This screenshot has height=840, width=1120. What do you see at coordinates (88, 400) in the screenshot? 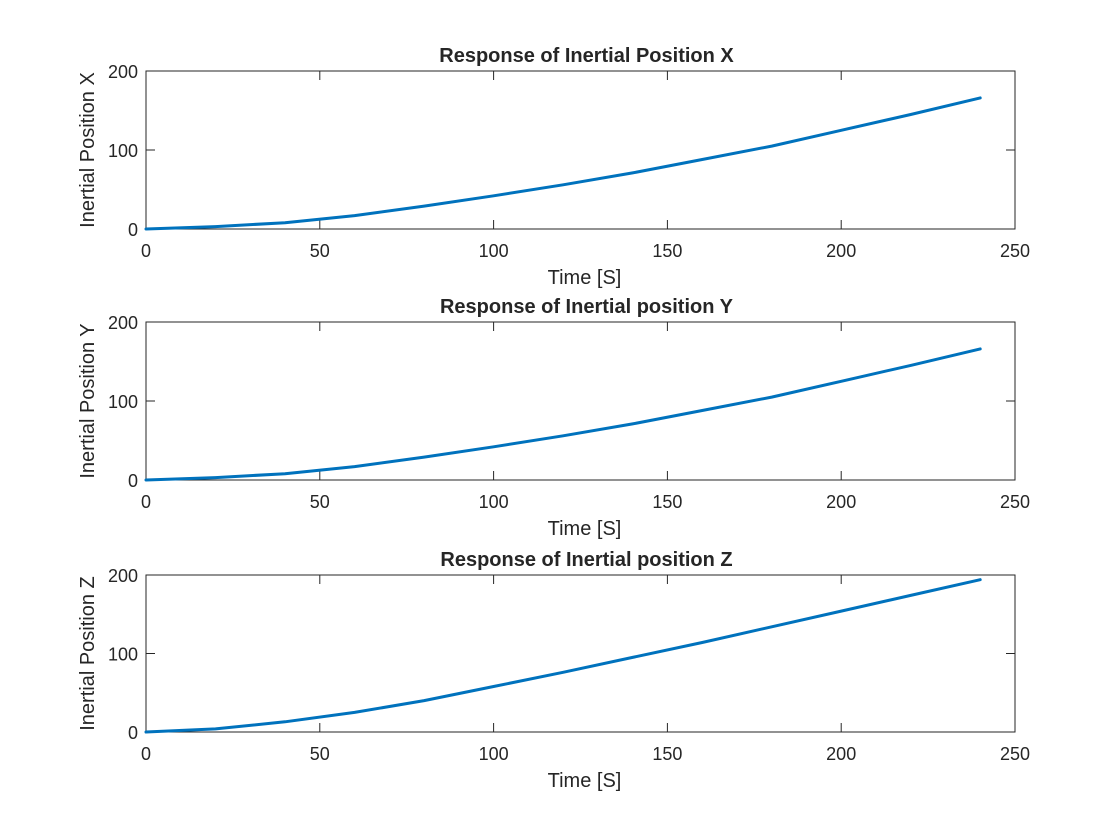
I see `y-axis-label: Inertial Position Y` at bounding box center [88, 400].